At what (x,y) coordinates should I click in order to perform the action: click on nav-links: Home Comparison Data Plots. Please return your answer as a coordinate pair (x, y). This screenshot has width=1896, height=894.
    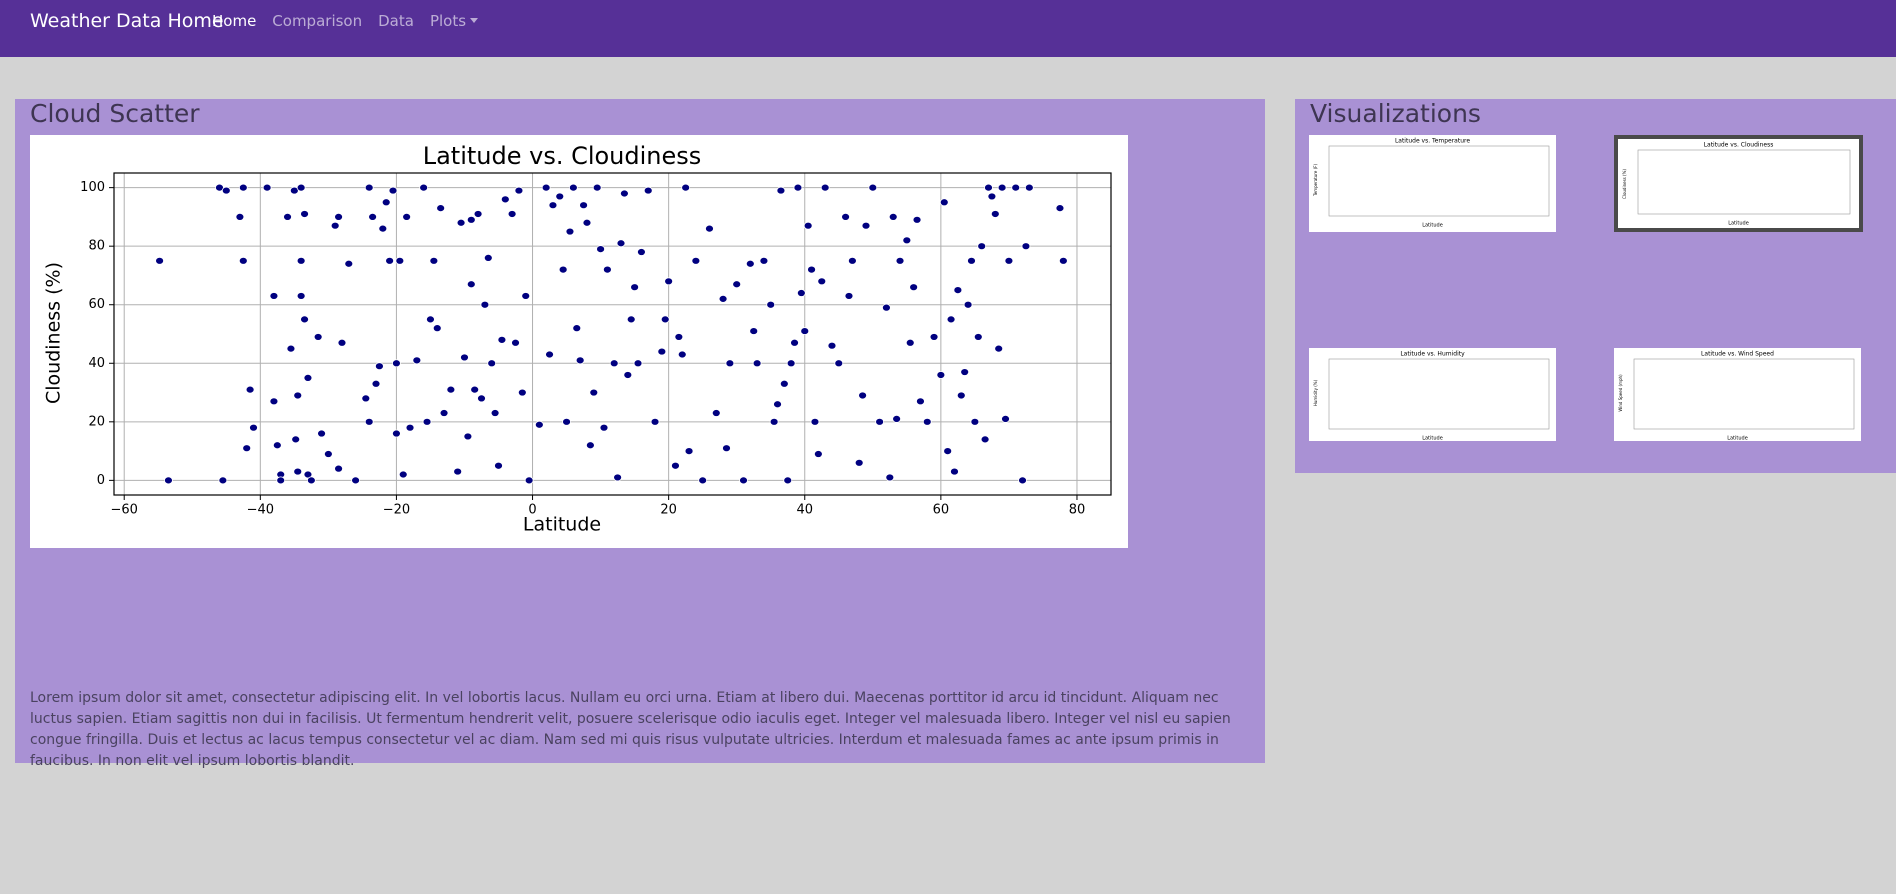
    Looking at the image, I should click on (345, 21).